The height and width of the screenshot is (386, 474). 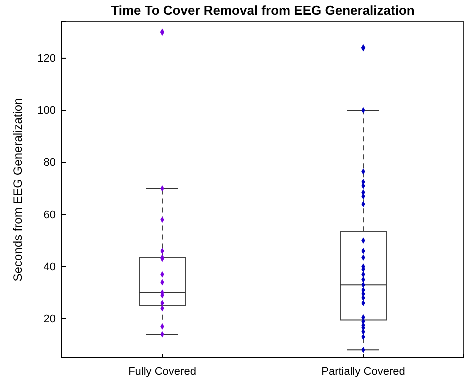 What do you see at coordinates (50, 319) in the screenshot?
I see `y-tick-label: 20` at bounding box center [50, 319].